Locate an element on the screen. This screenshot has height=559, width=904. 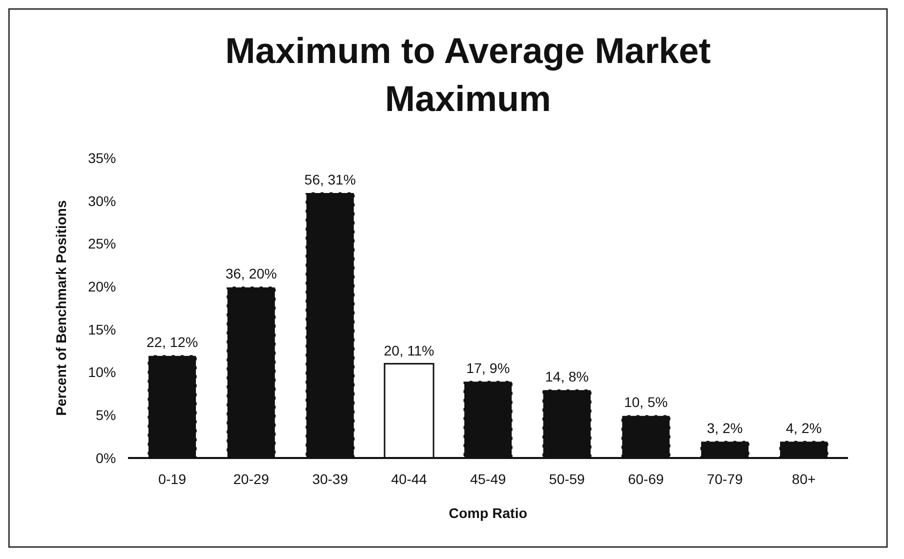
chart-title: Maximum to Average Market Maximum is located at coordinates (468, 74).